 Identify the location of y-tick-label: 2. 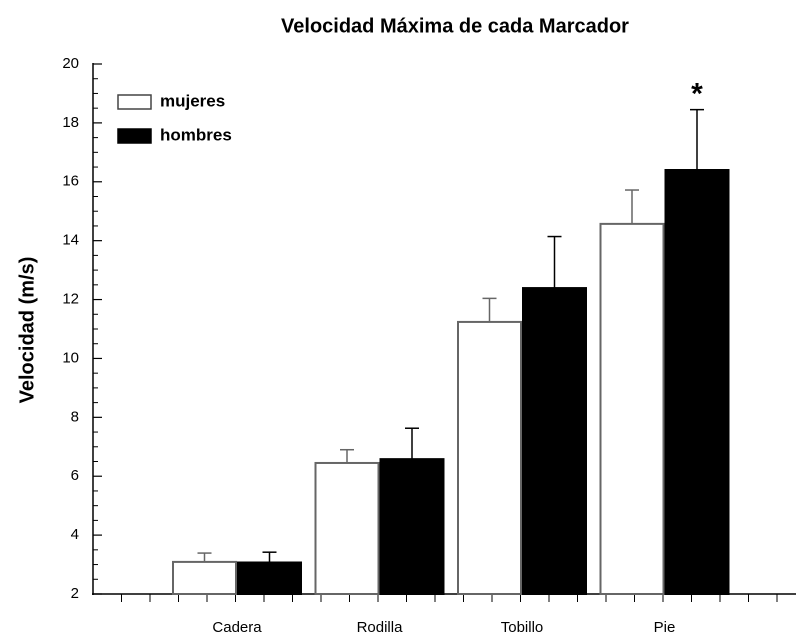
(75, 593).